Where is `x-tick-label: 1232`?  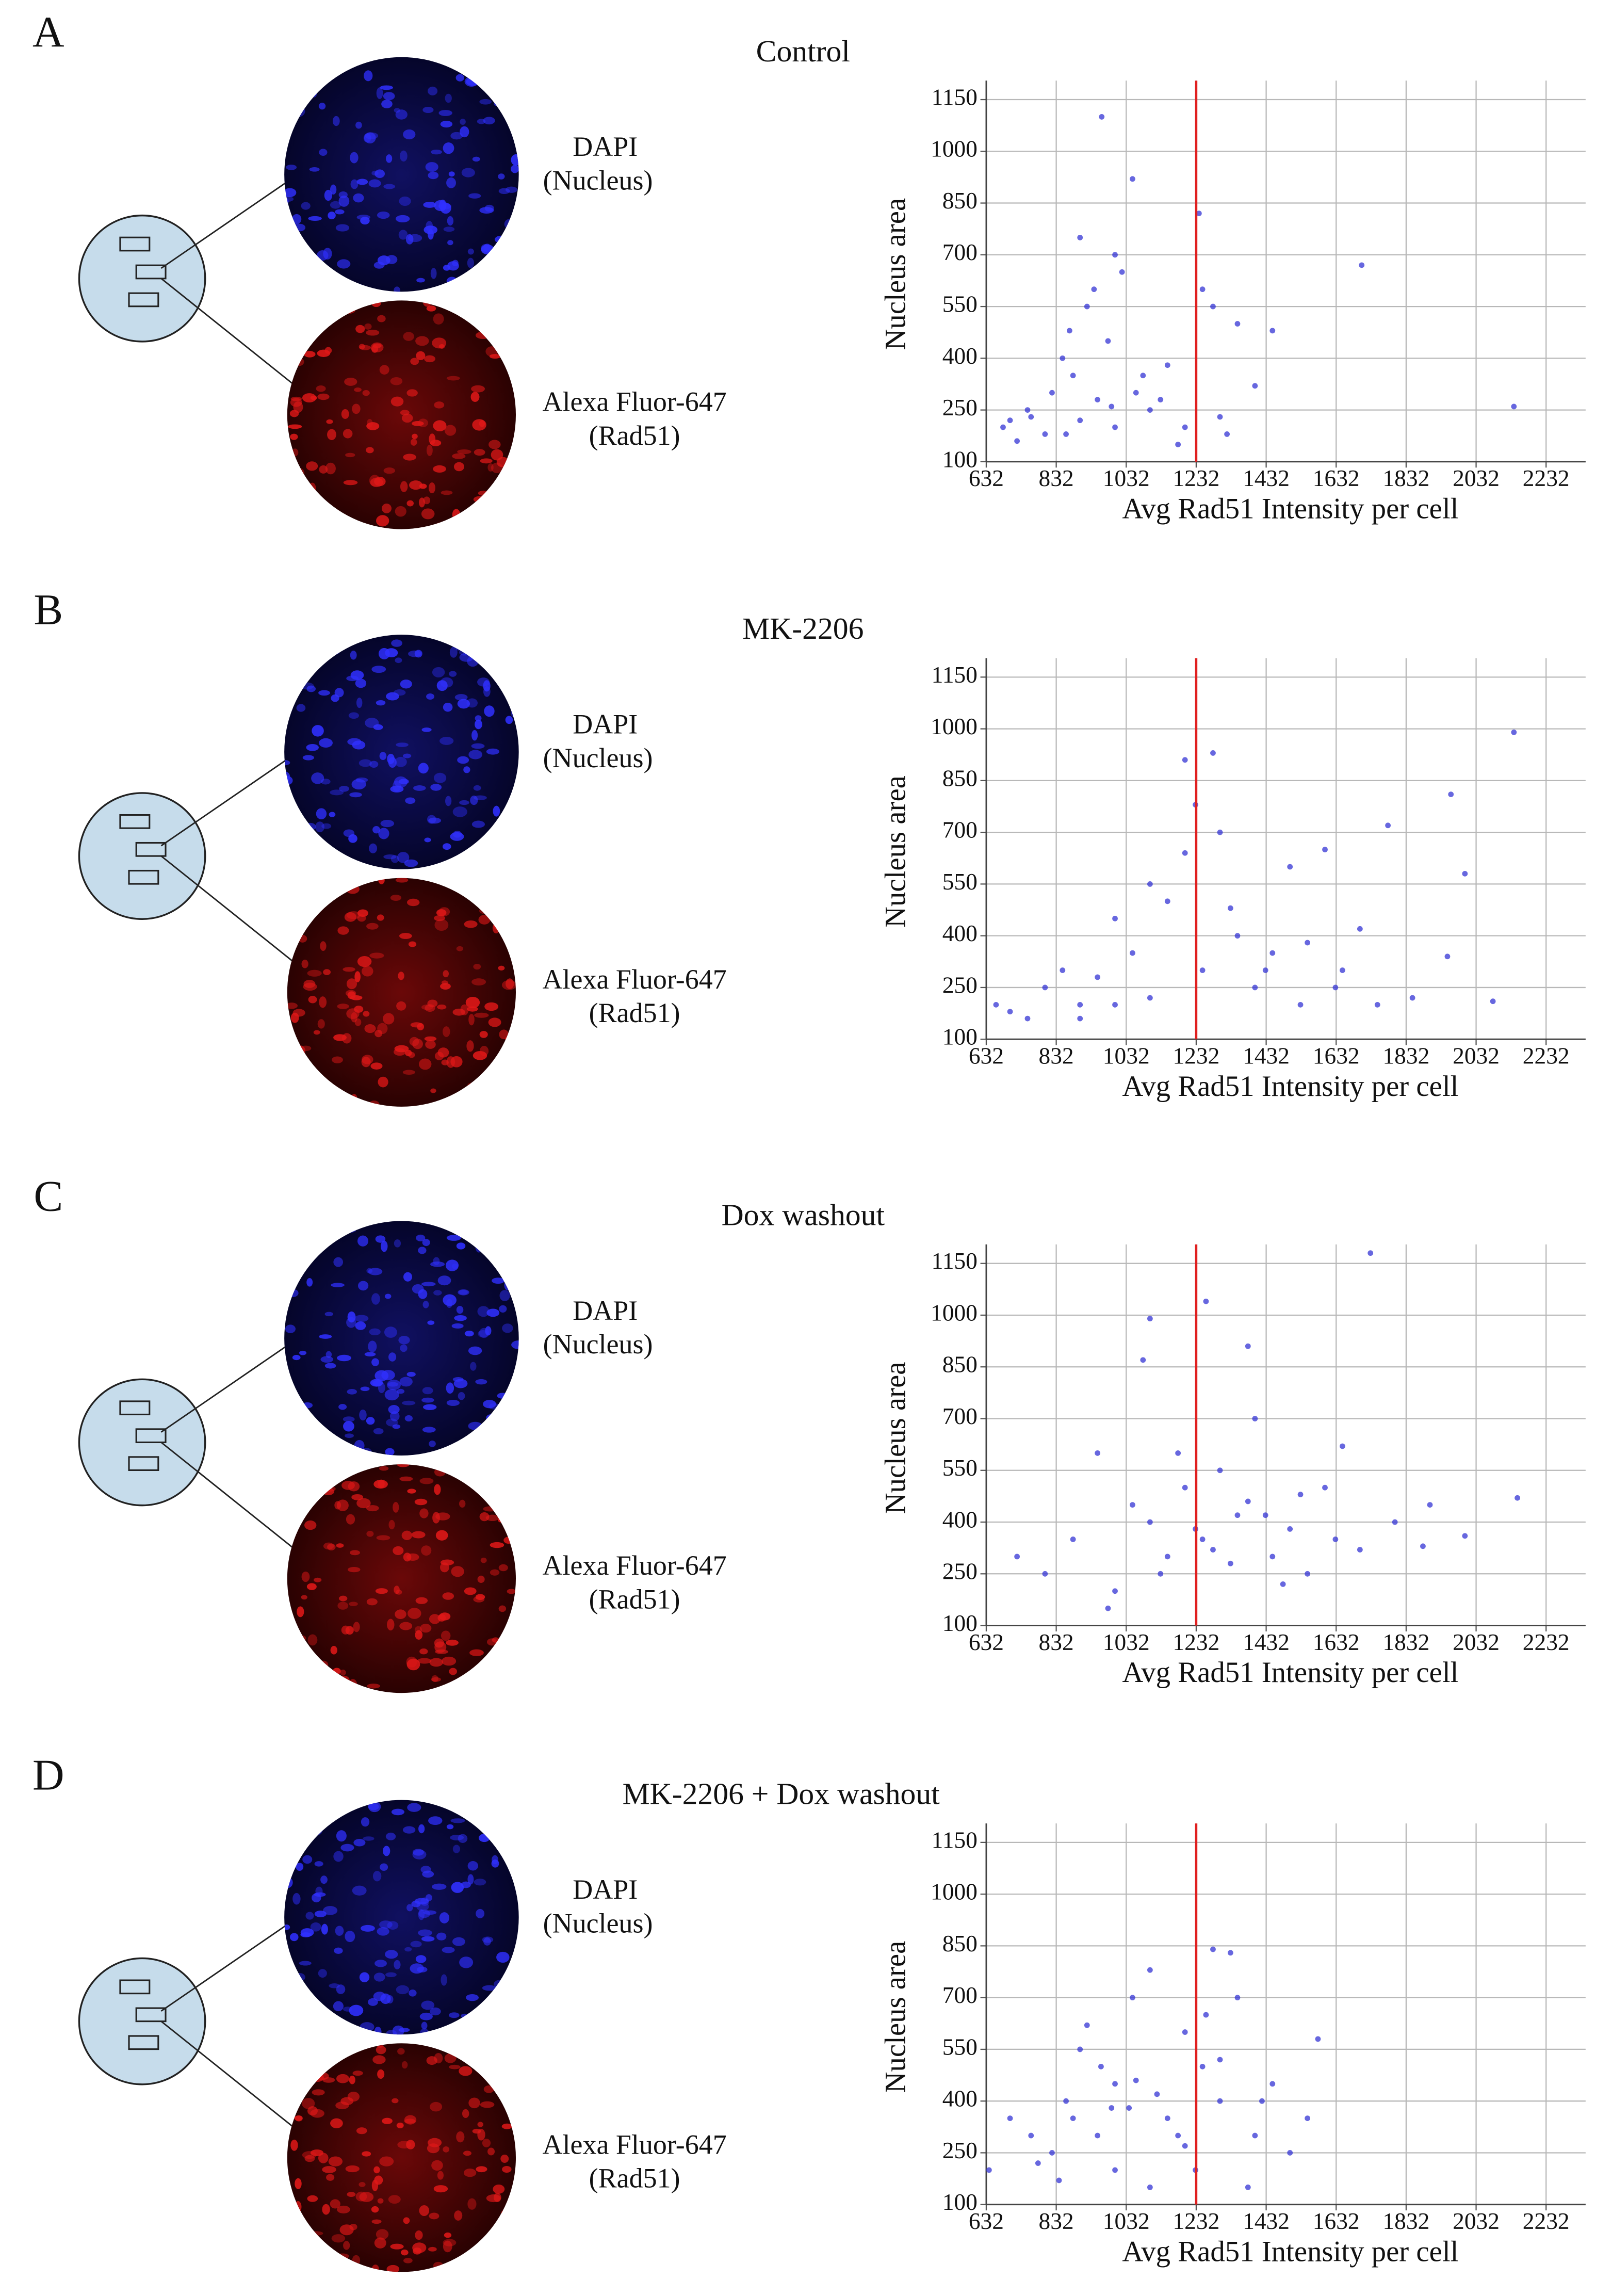 x-tick-label: 1232 is located at coordinates (1196, 2221).